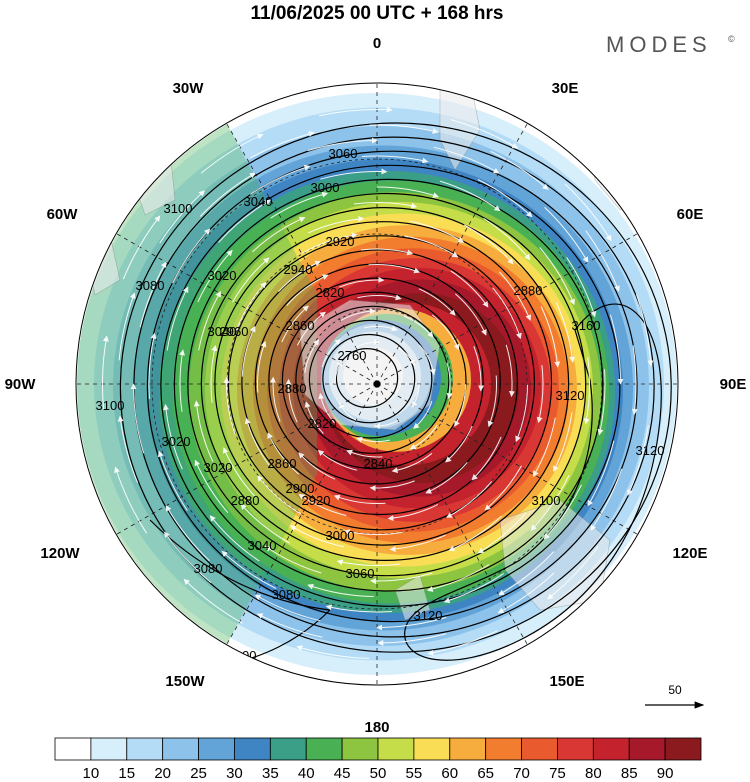  What do you see at coordinates (665, 773) in the screenshot?
I see `colorbar-tick-label: 90` at bounding box center [665, 773].